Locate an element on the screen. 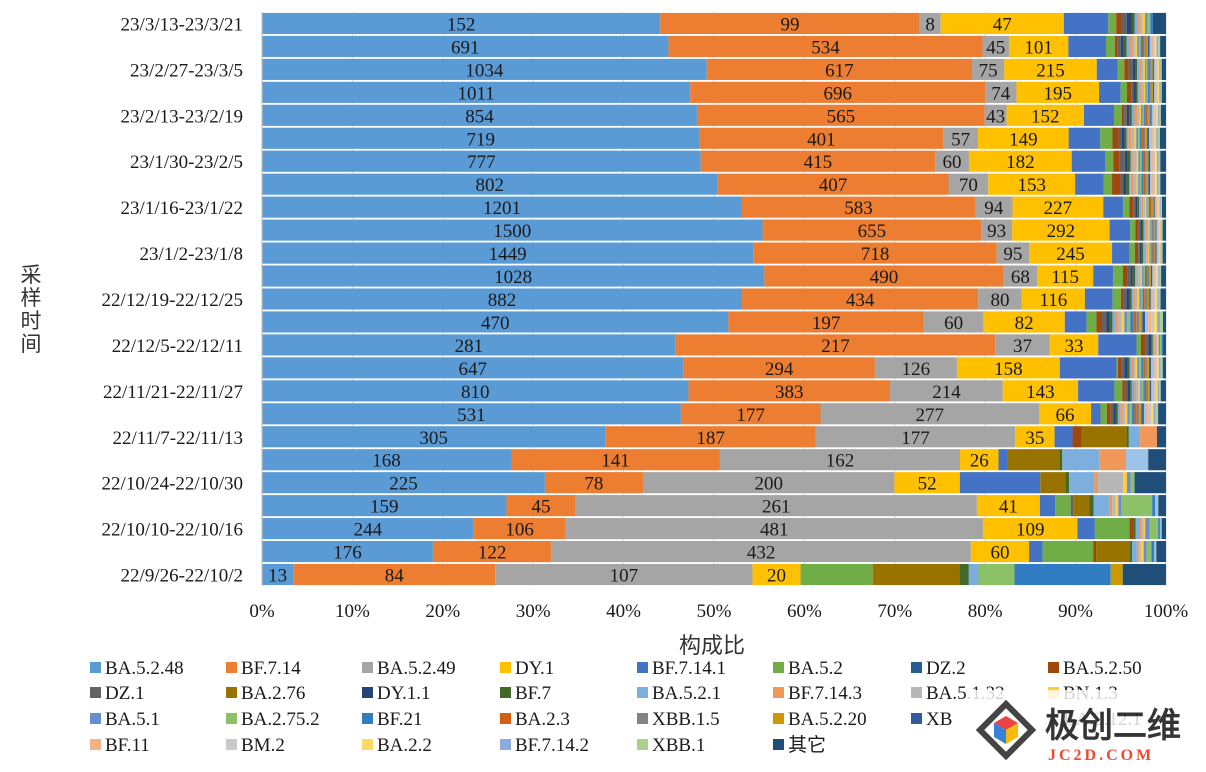  data-label: 470 is located at coordinates (495, 323).